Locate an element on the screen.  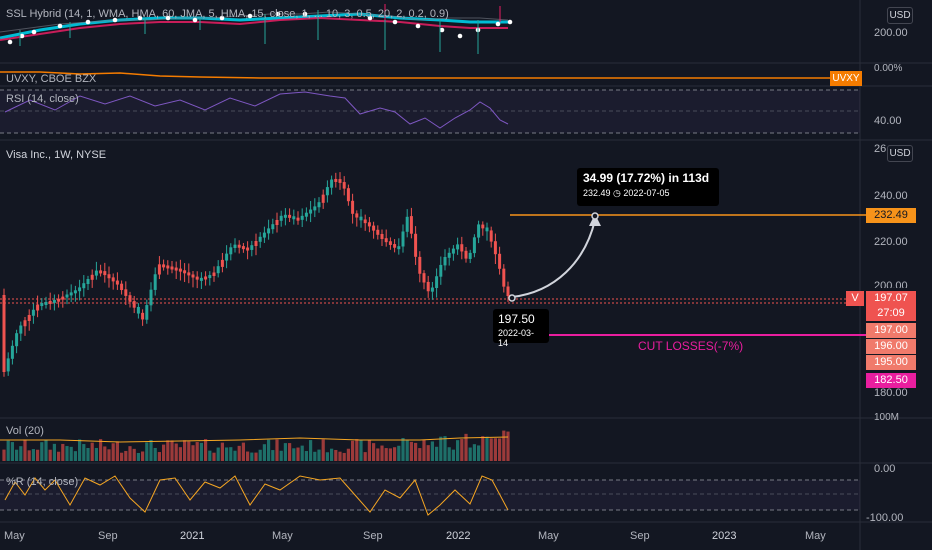
main-symbol-title: Visa Inc., 1W, NYSE is located at coordinates (56, 155).